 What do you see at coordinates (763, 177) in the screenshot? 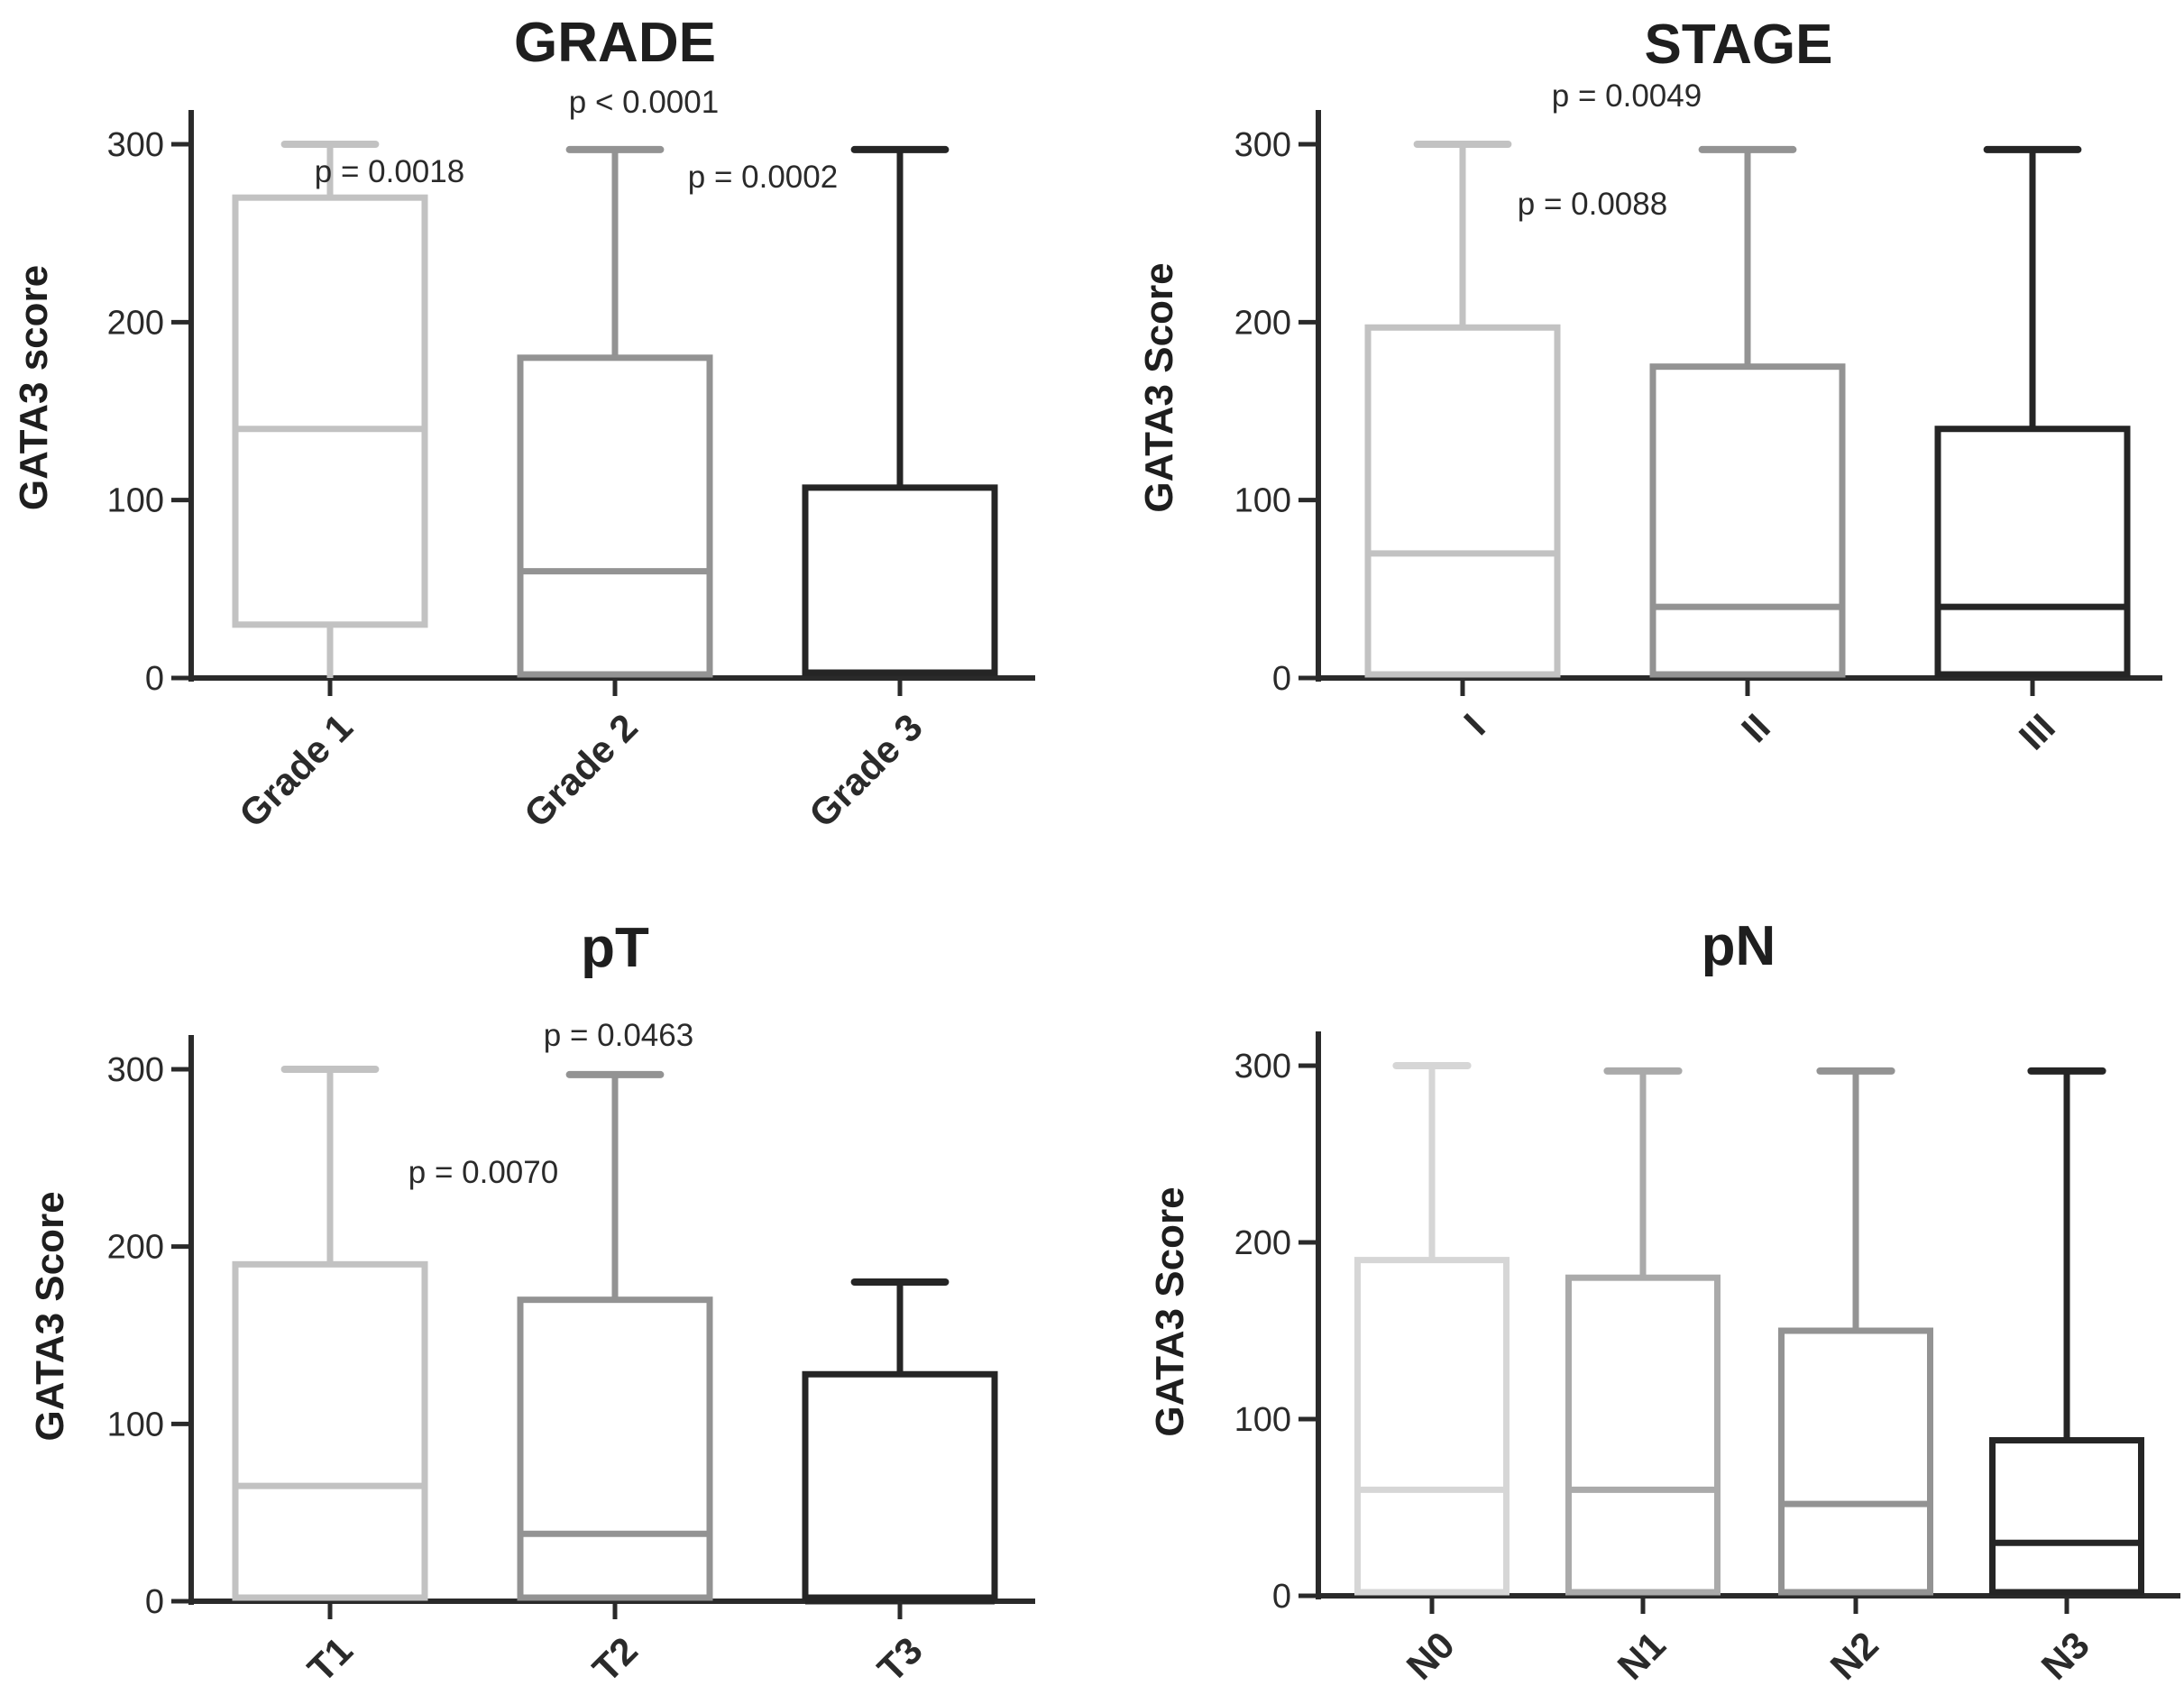
I see `grade-p-value: p = 0.0002` at bounding box center [763, 177].